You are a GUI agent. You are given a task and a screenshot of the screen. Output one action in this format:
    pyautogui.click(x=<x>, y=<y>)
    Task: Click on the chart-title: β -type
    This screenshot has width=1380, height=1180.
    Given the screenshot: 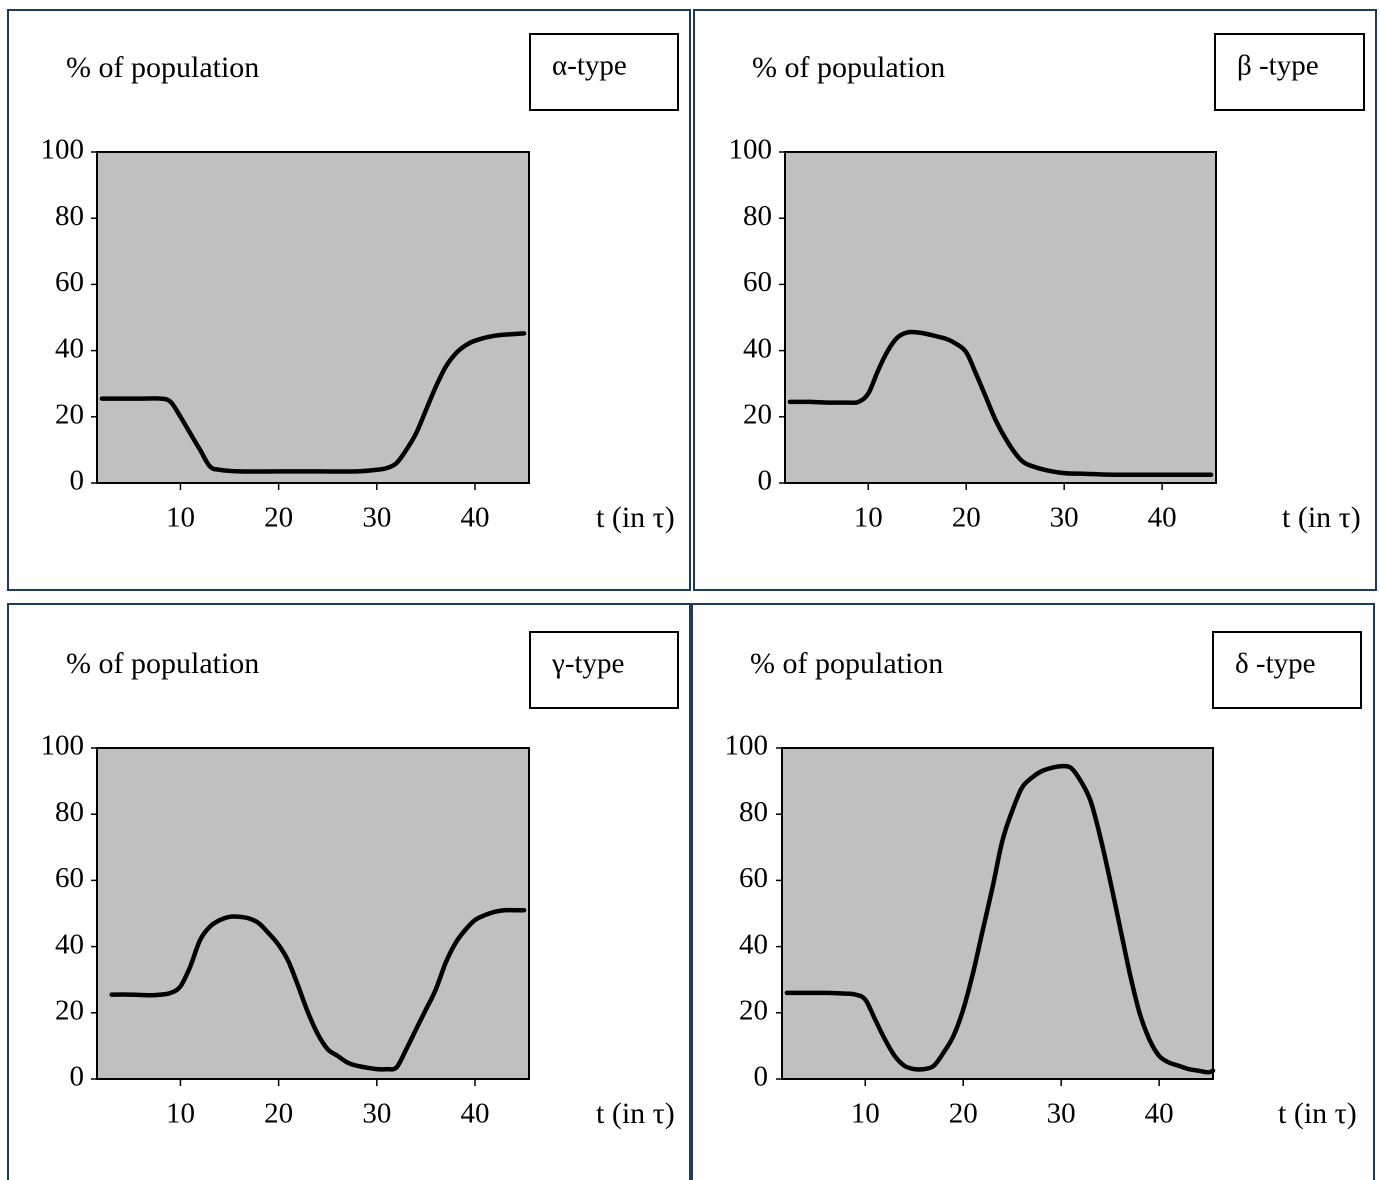 What is the action you would take?
    pyautogui.click(x=1278, y=66)
    